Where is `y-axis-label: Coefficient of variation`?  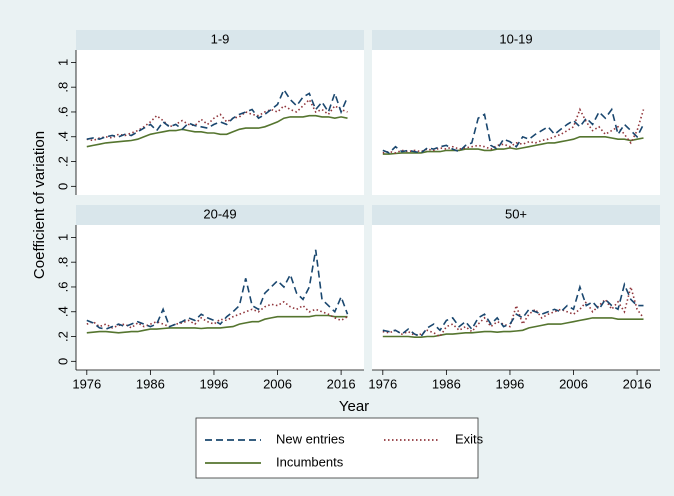
y-axis-label: Coefficient of variation is located at coordinates (39, 205).